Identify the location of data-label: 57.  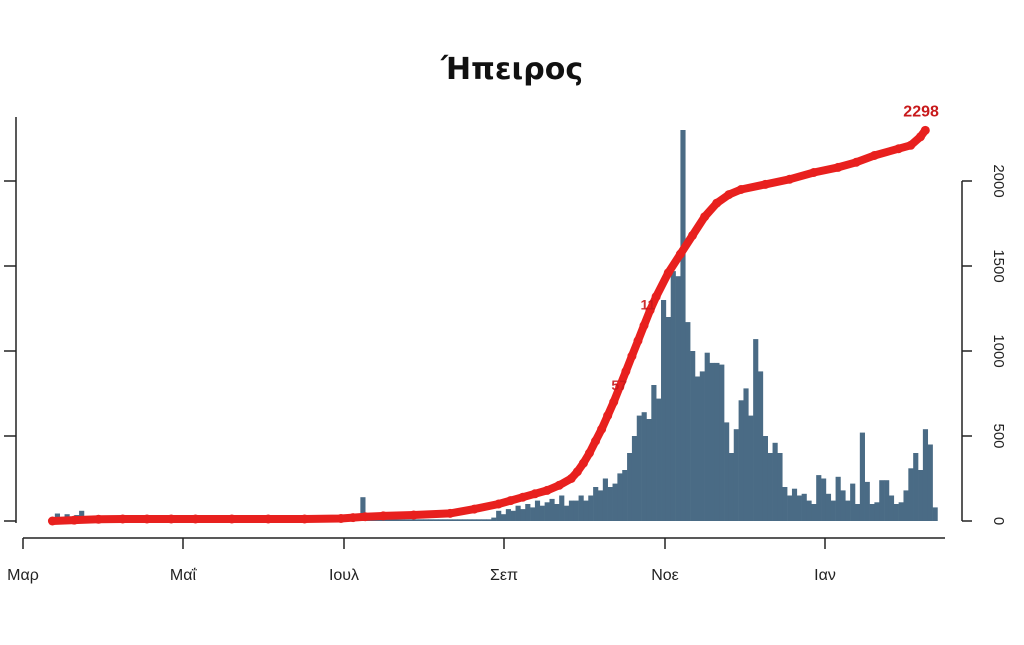
(619, 385).